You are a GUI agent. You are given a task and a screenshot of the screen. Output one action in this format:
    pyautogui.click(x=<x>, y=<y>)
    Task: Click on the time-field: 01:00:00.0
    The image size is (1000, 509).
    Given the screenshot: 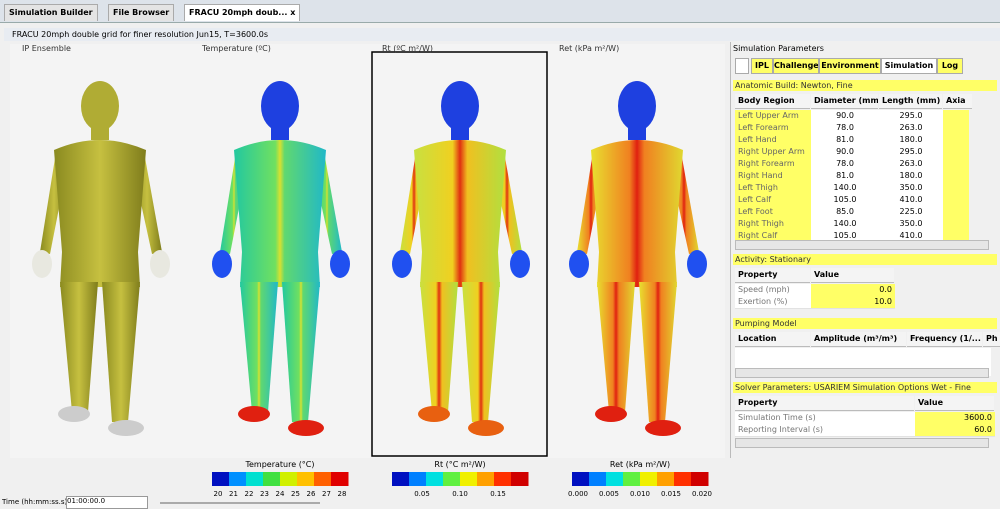 What is the action you would take?
    pyautogui.click(x=107, y=502)
    